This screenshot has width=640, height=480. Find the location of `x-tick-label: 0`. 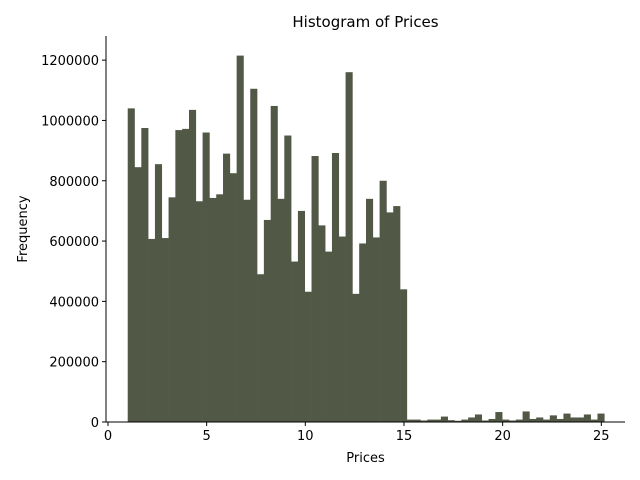

x-tick-label: 0 is located at coordinates (108, 436).